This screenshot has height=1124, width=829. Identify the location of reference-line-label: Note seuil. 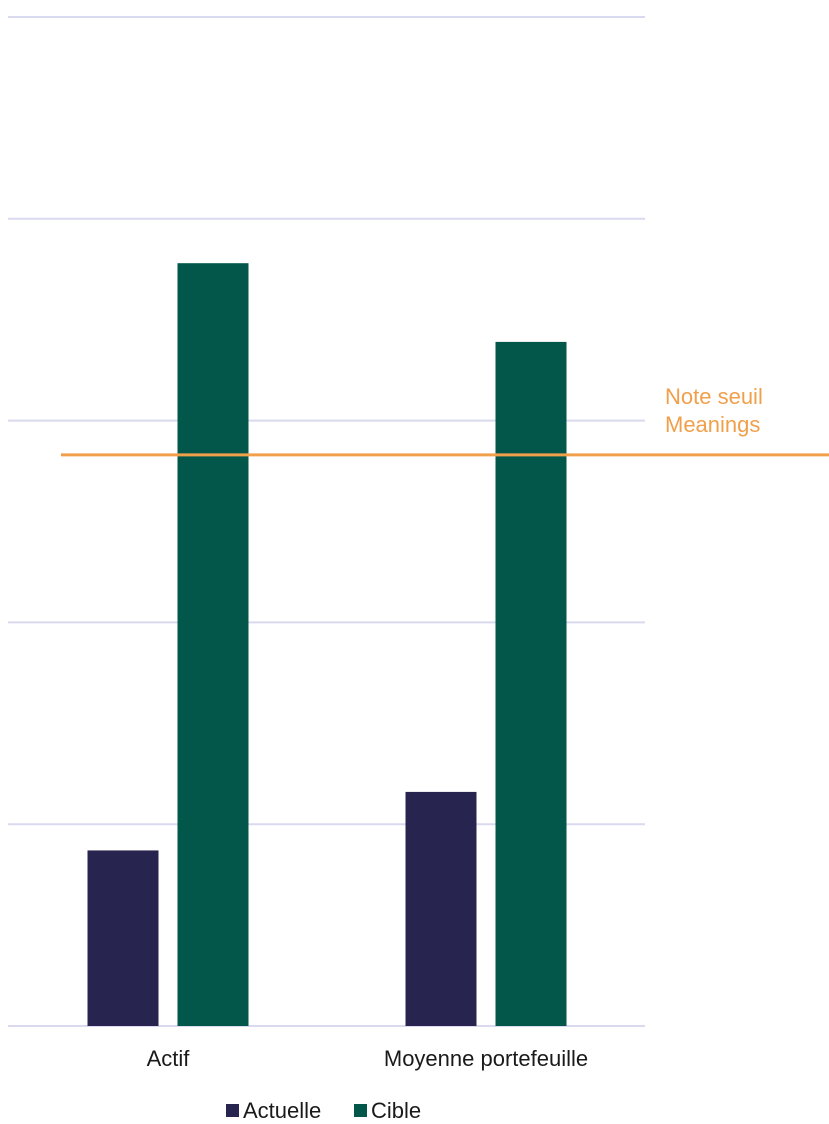
(714, 396).